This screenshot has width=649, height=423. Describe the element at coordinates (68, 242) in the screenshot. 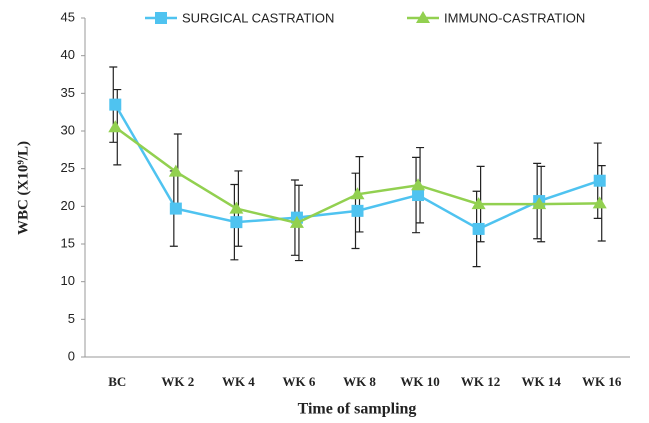

I see `y-tick-label: 15` at that location.